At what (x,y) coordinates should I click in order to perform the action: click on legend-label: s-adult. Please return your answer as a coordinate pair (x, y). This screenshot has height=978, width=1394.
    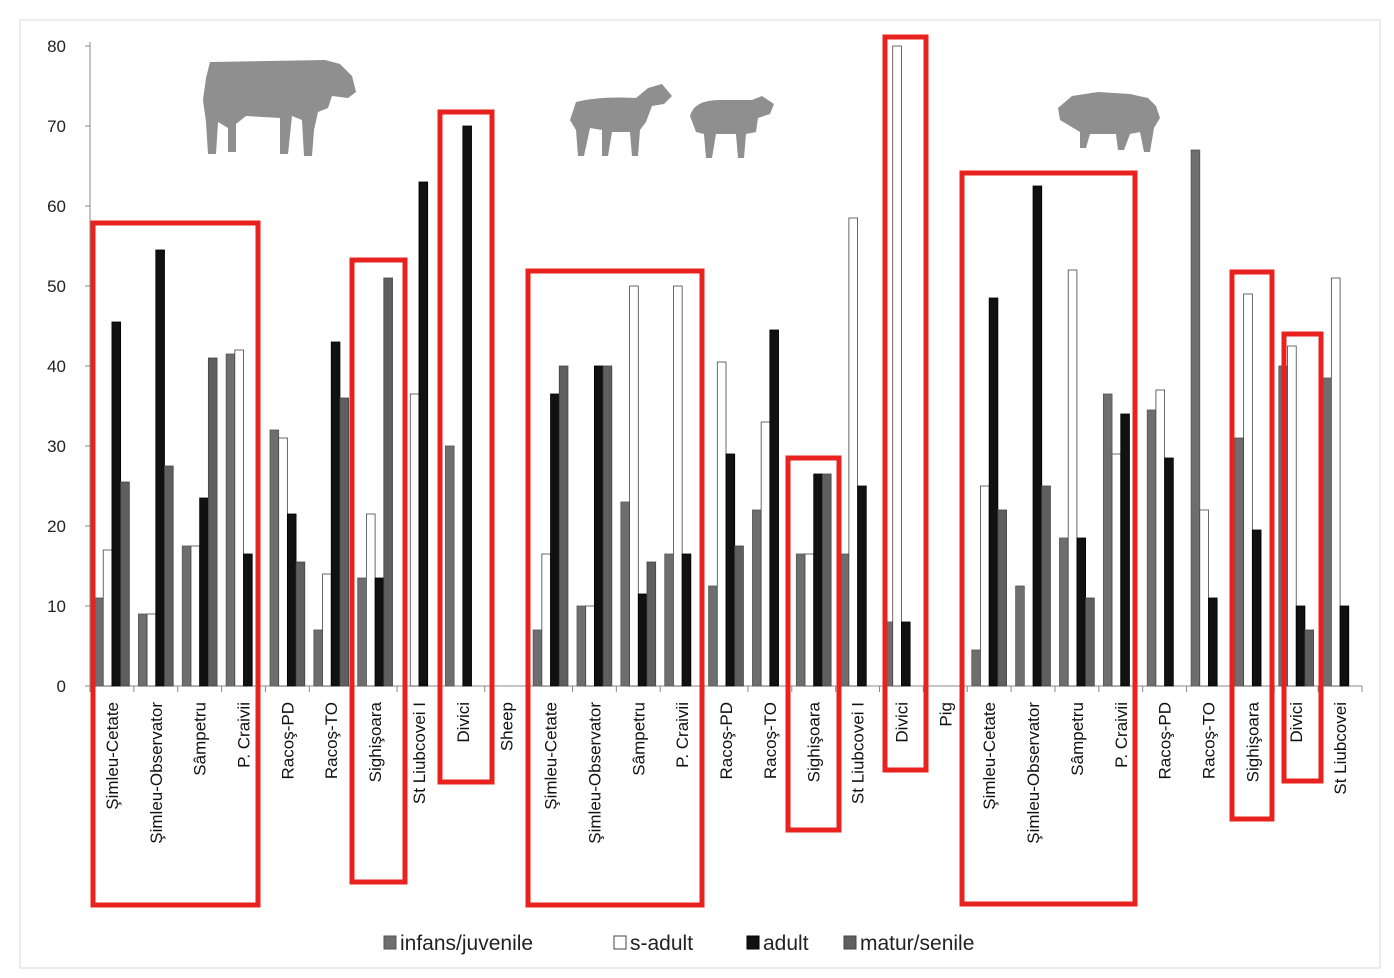
    Looking at the image, I should click on (661, 943).